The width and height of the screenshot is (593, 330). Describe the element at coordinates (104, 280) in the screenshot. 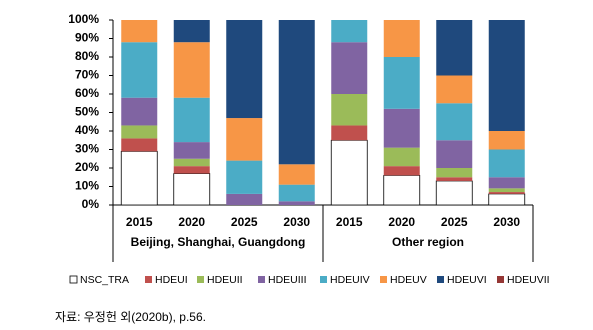

I see `legend-label: NSC_TRA` at that location.